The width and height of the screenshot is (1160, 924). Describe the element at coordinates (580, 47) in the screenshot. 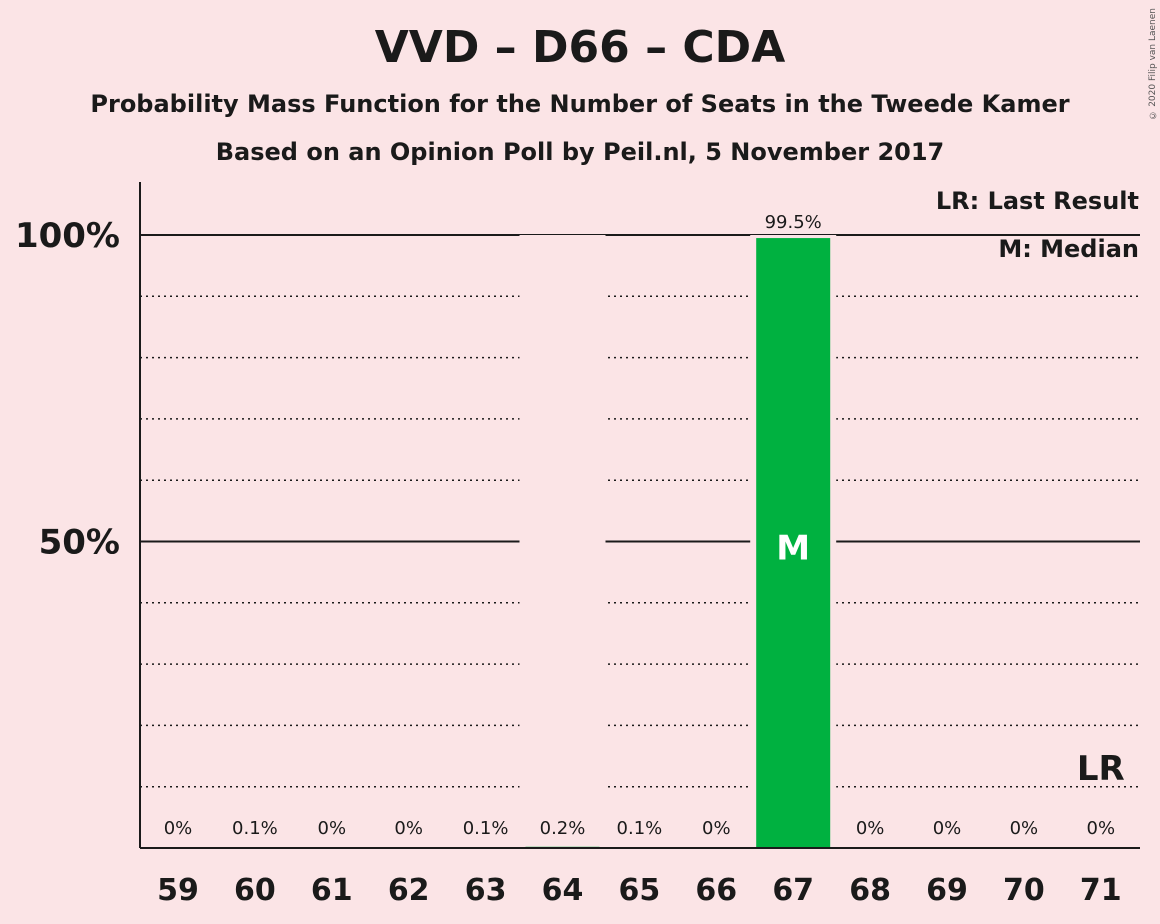

I see `chart-title: VVD – D66 – CDA` at that location.